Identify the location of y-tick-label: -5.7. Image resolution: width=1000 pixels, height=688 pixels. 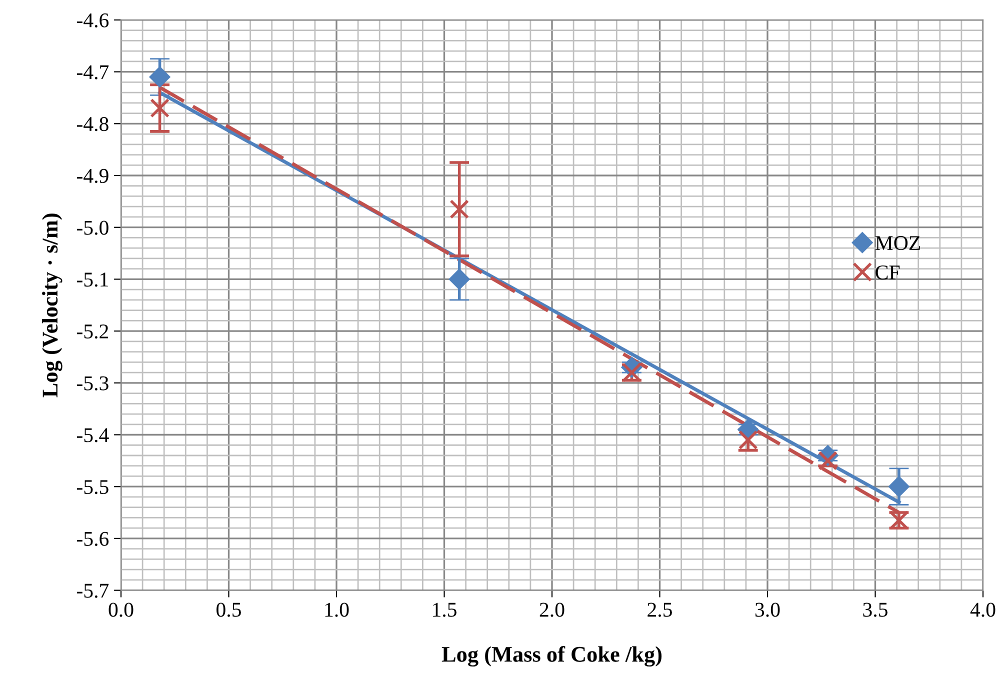
(92, 591).